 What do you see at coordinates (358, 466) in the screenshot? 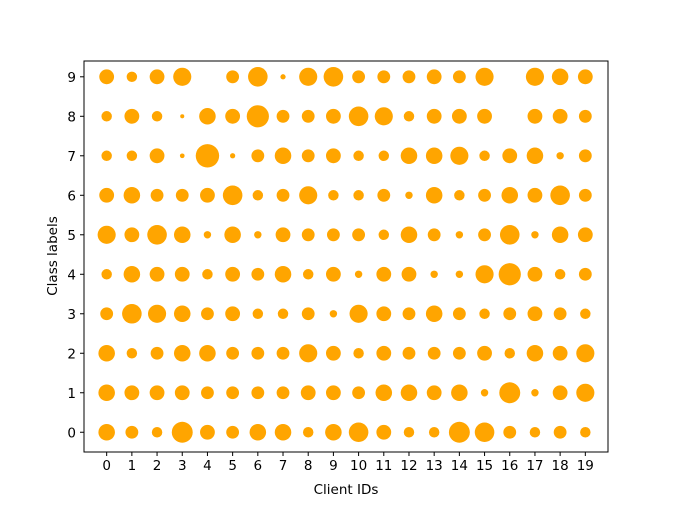
I see `x-tick-label: 10` at bounding box center [358, 466].